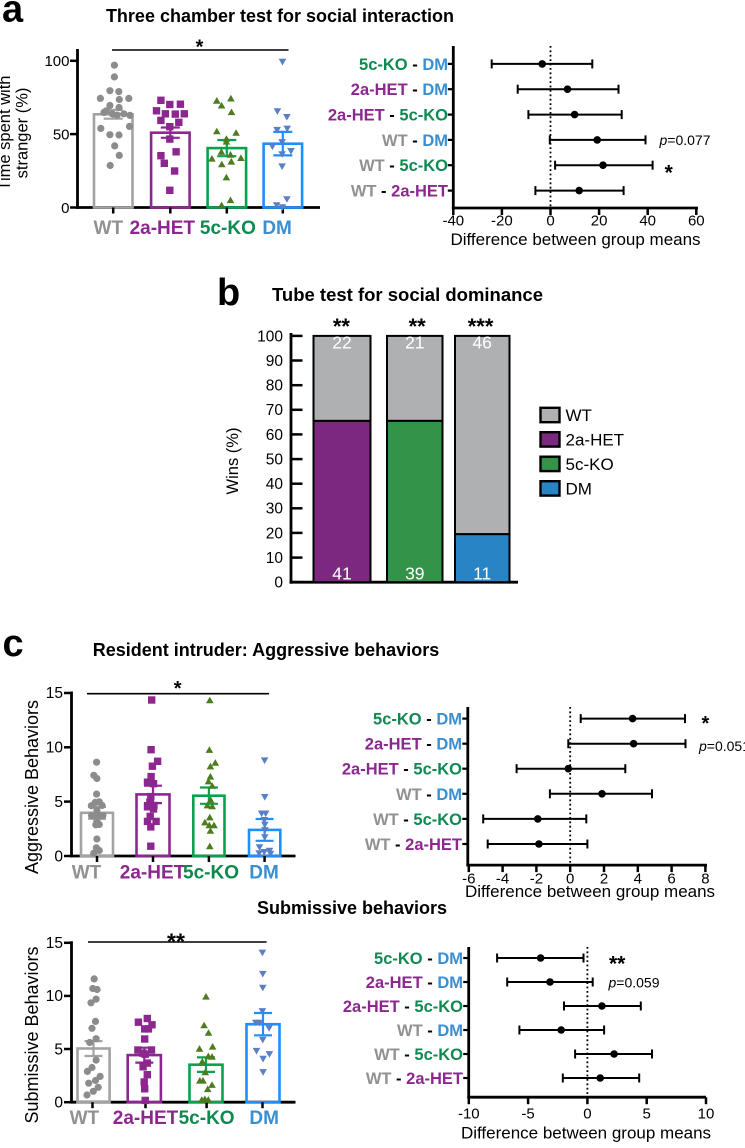 This screenshot has height=1148, width=745. Describe the element at coordinates (7, 133) in the screenshot. I see `svg-text: Time spent with` at that location.